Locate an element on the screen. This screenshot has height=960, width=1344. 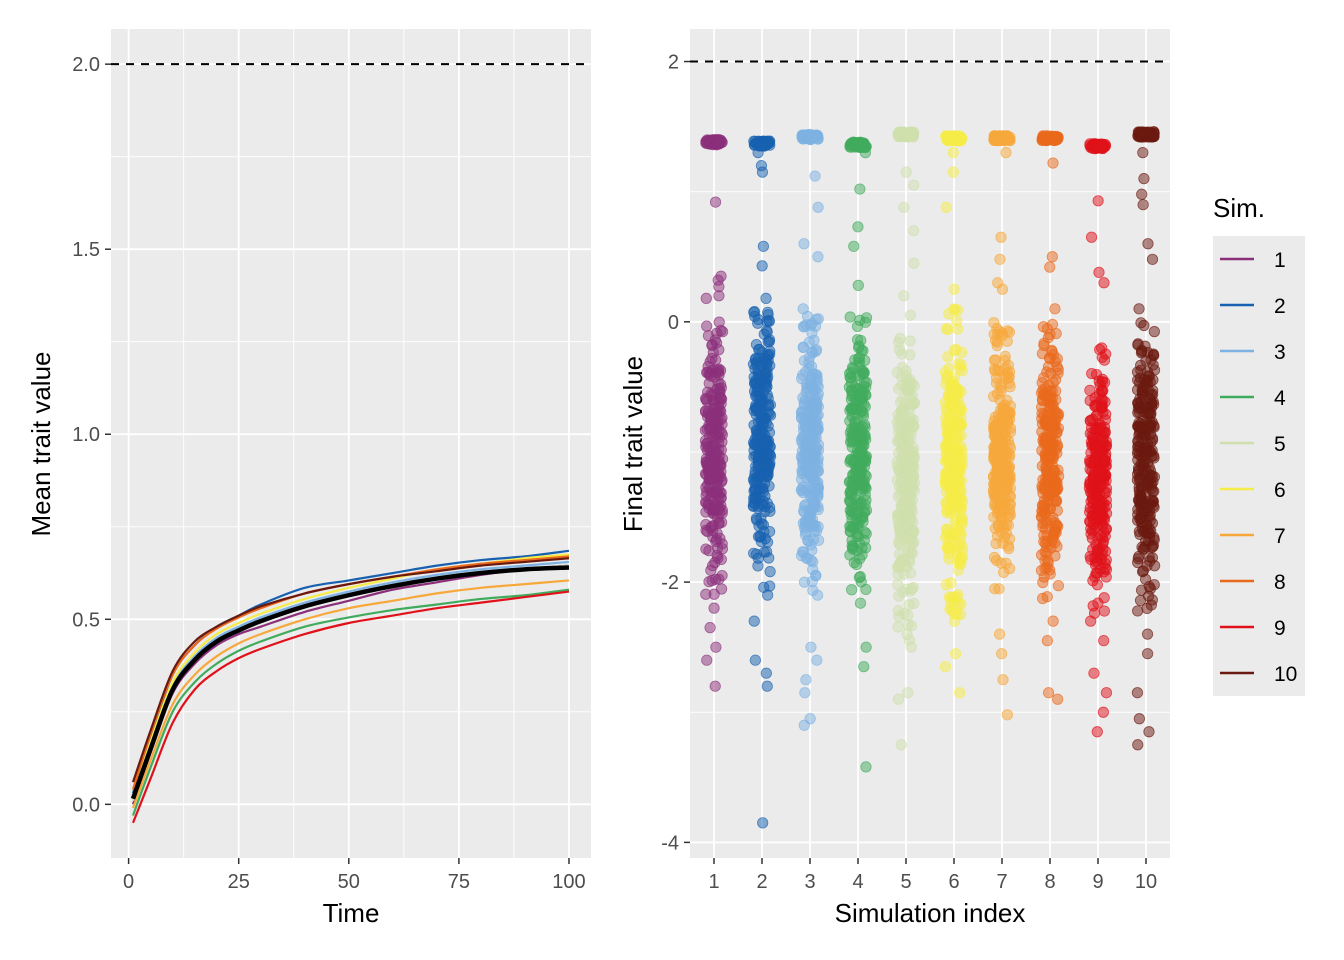
legend-label: 3 is located at coordinates (1280, 352).